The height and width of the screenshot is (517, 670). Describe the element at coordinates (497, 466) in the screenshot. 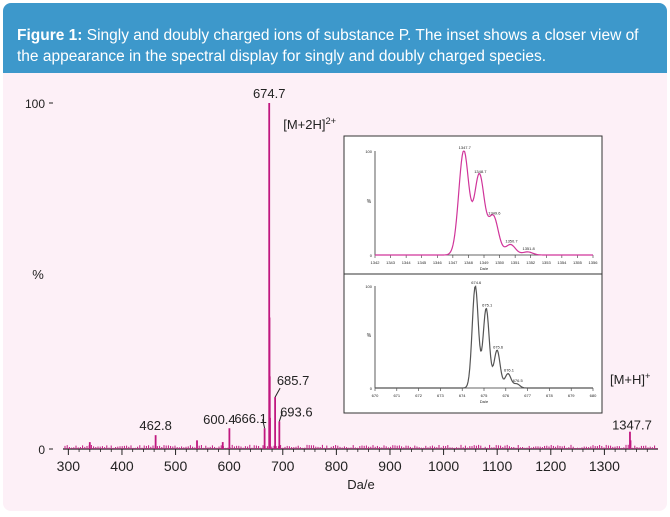

I see `x-tick-label: 1100` at that location.